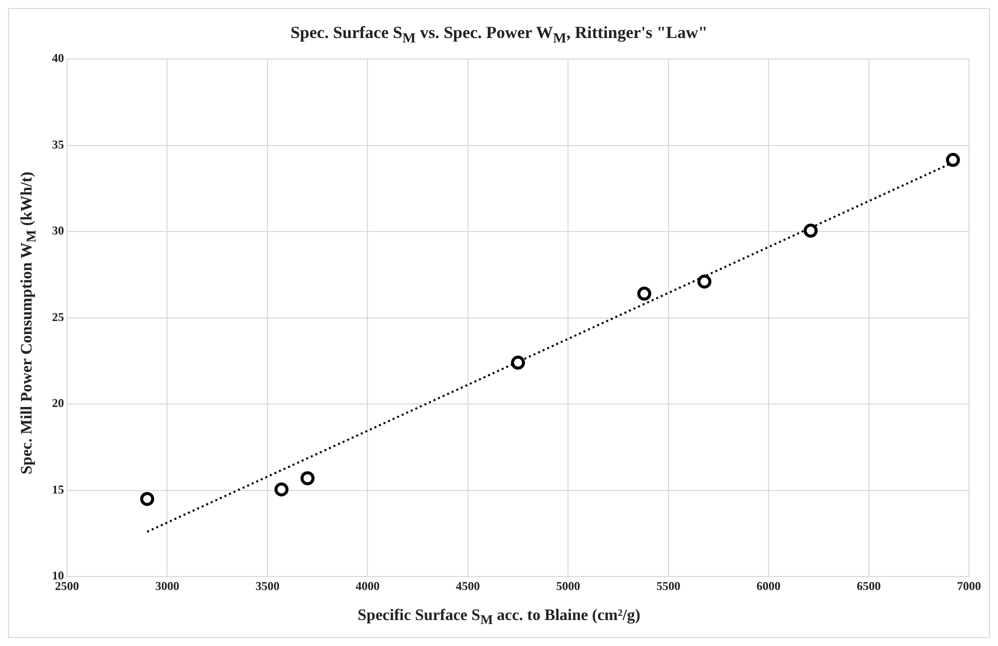 The width and height of the screenshot is (998, 646). I want to click on x-axis-title: Specific Surface S$_{M}$ acc. to Blaine (cm²/g), so click(499, 617).